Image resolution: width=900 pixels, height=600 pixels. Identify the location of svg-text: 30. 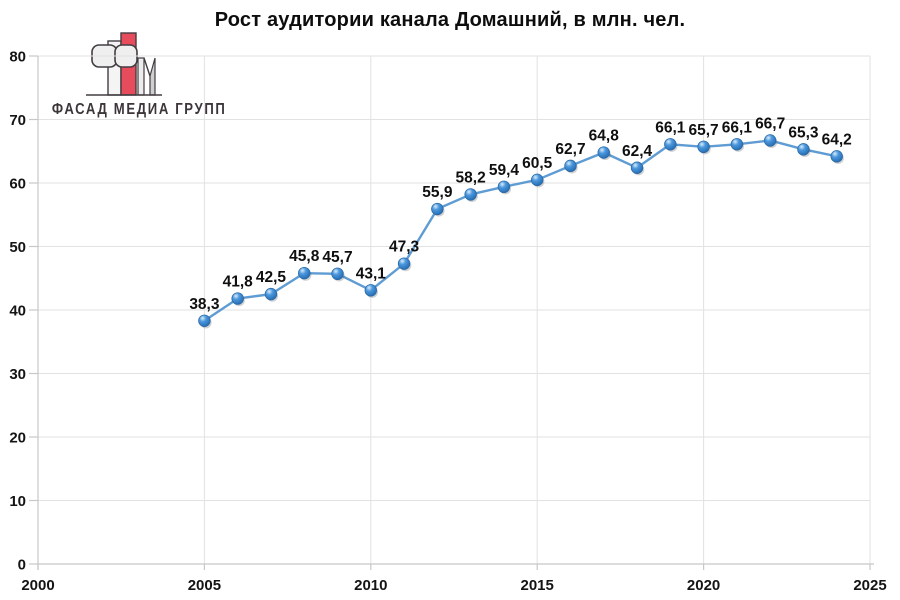
(17, 374).